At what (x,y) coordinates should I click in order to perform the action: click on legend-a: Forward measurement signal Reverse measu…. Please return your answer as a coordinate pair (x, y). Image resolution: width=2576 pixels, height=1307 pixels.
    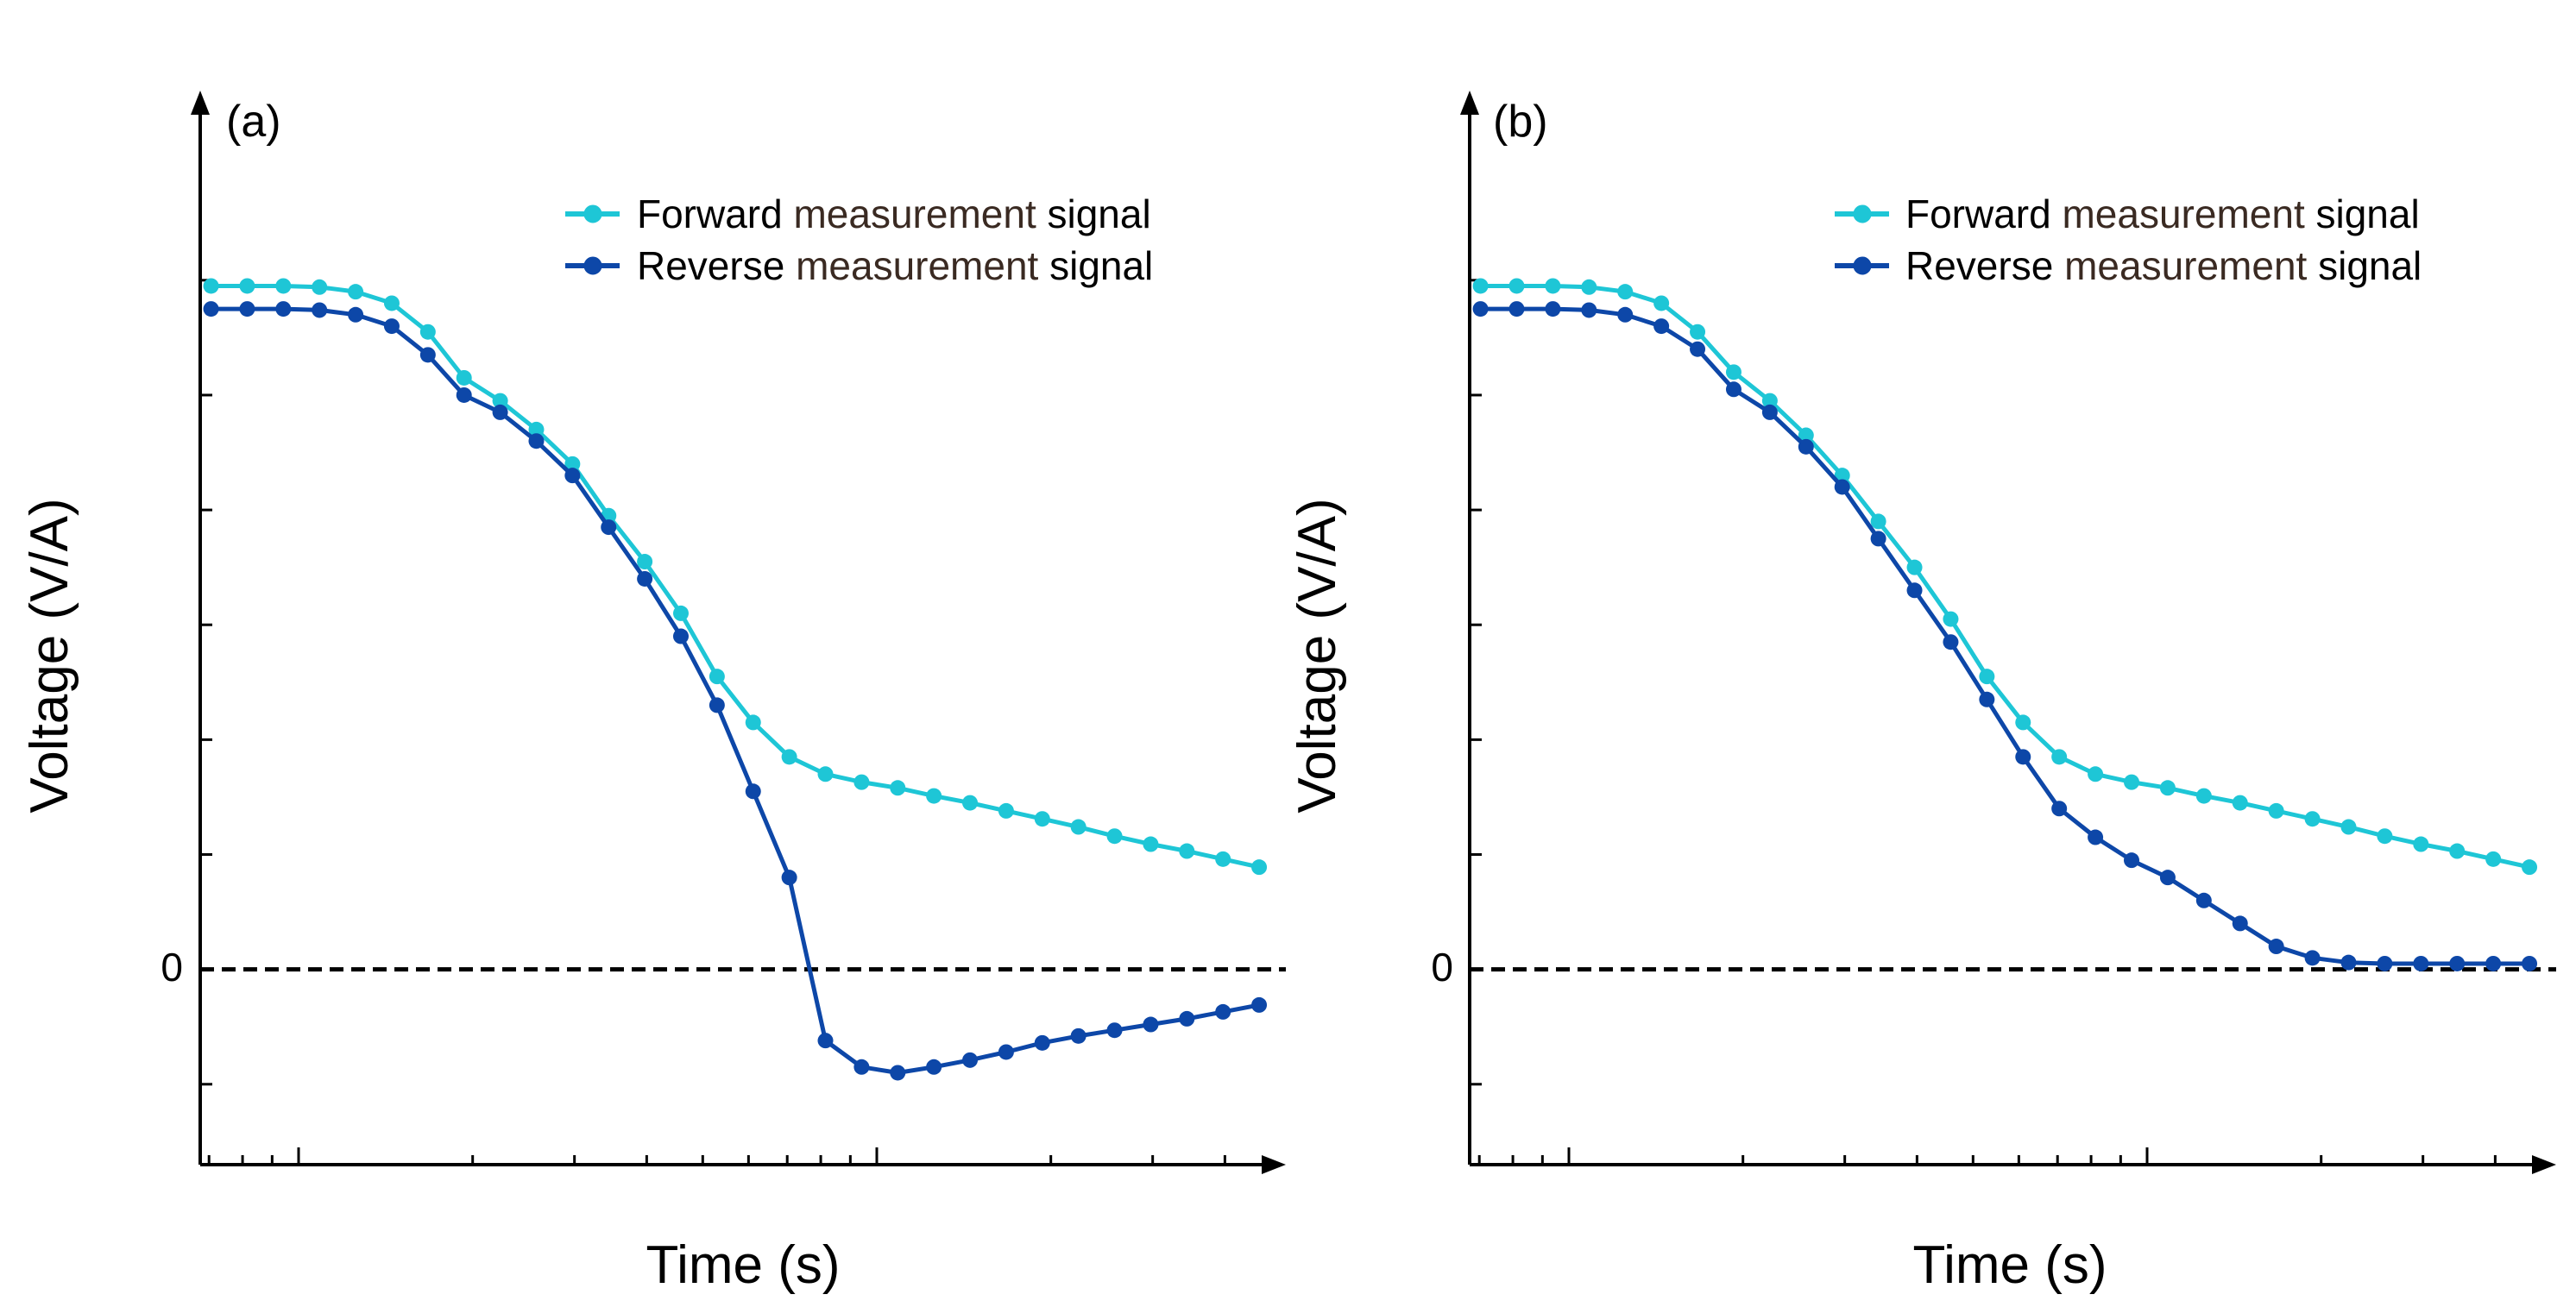
    Looking at the image, I should click on (859, 240).